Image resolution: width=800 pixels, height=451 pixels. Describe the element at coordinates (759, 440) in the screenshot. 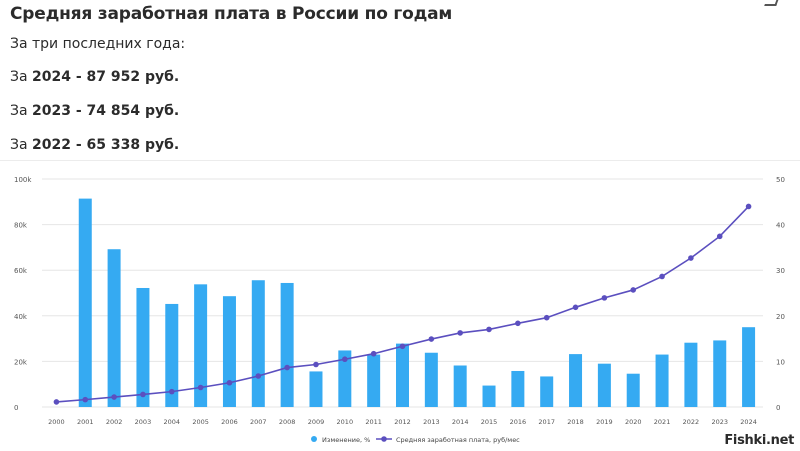

I see `watermark: Fishki.net` at that location.